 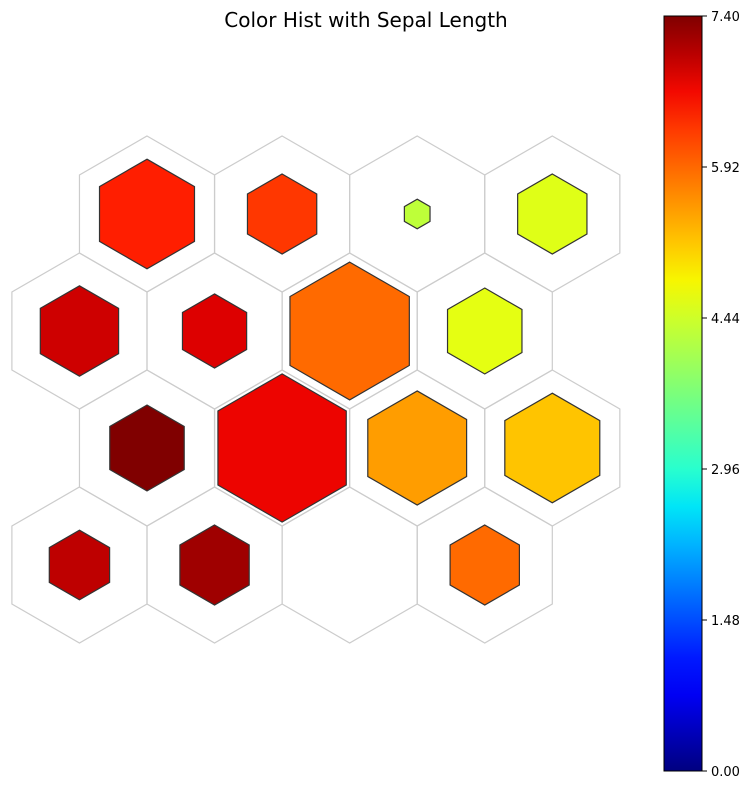 What do you see at coordinates (725, 319) in the screenshot?
I see `colorbar-tick-label: 4.44` at bounding box center [725, 319].